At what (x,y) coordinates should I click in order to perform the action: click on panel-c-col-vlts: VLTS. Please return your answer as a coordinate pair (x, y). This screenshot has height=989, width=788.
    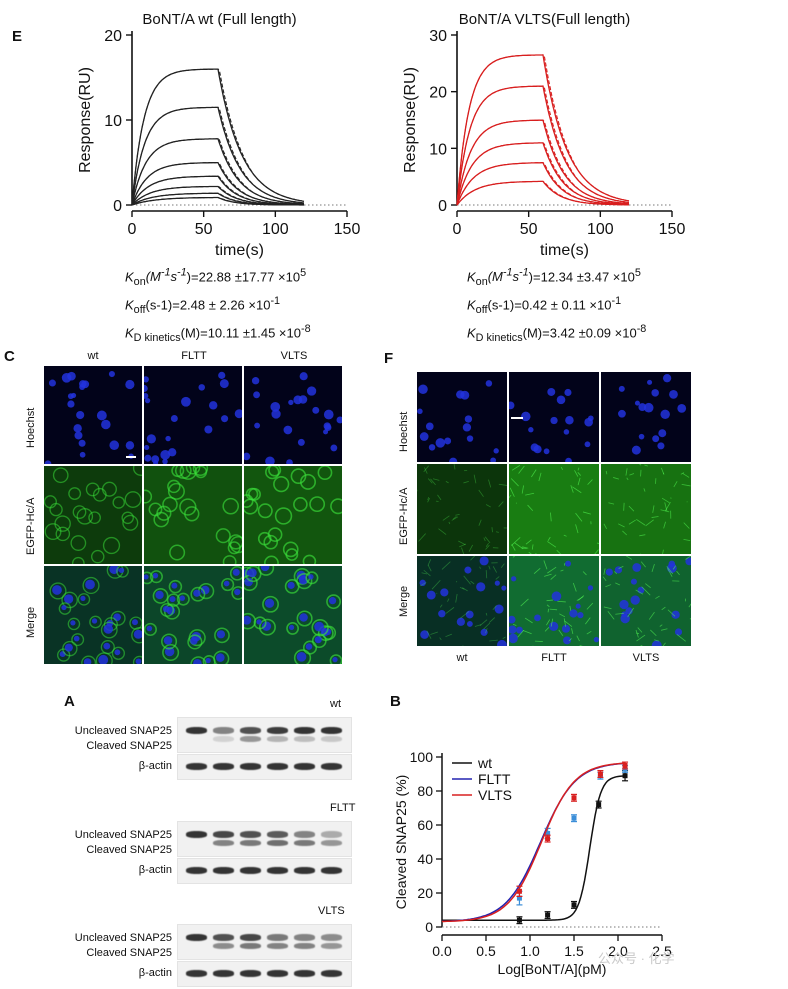
    Looking at the image, I should click on (294, 356).